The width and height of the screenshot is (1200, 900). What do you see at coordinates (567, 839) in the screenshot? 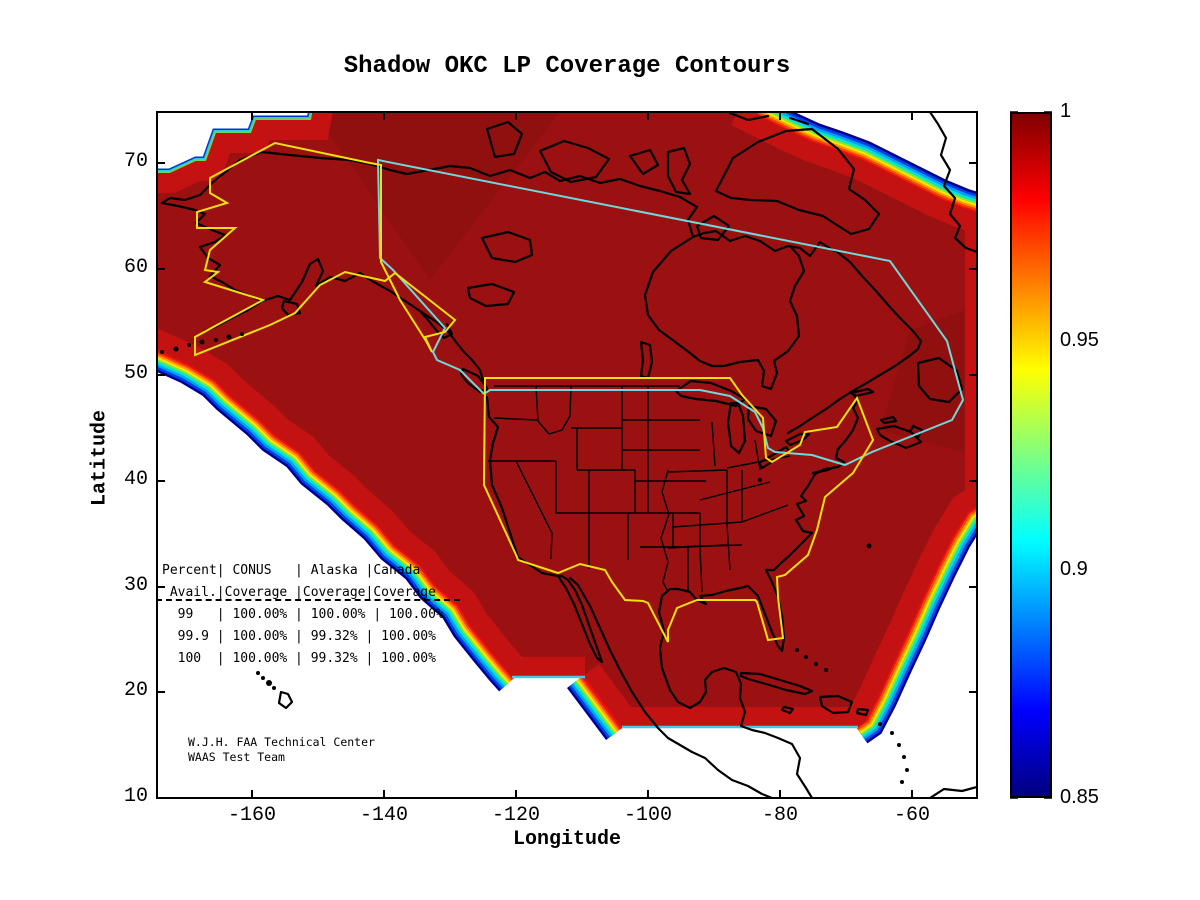
I see `x-axis-label: Longitude` at bounding box center [567, 839].